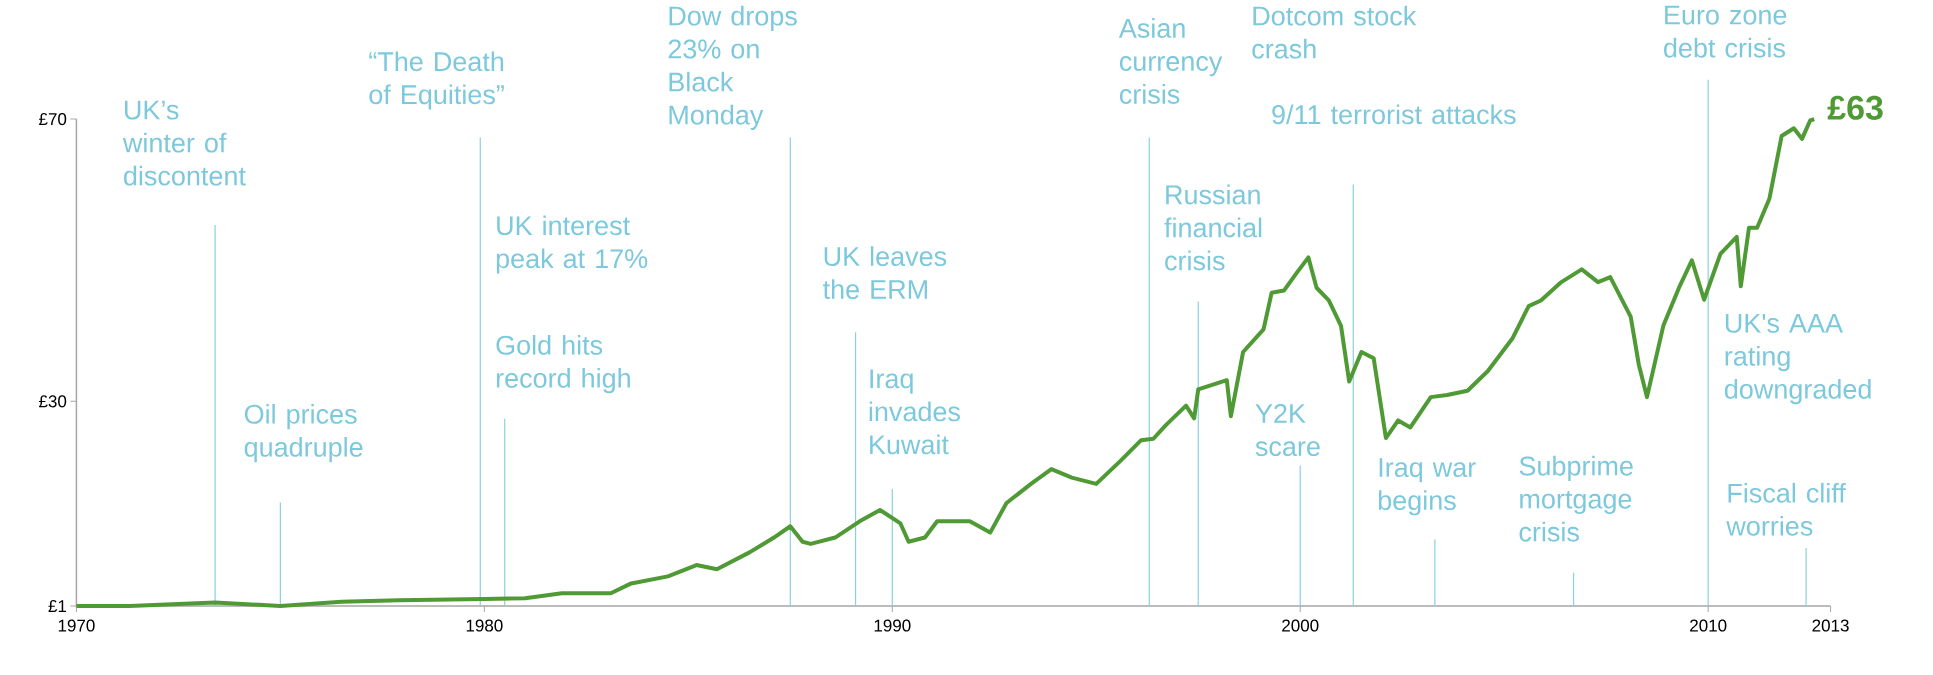 The image size is (1933, 675). What do you see at coordinates (1287, 430) in the screenshot?
I see `ref-line-label: Y2K scare` at bounding box center [1287, 430].